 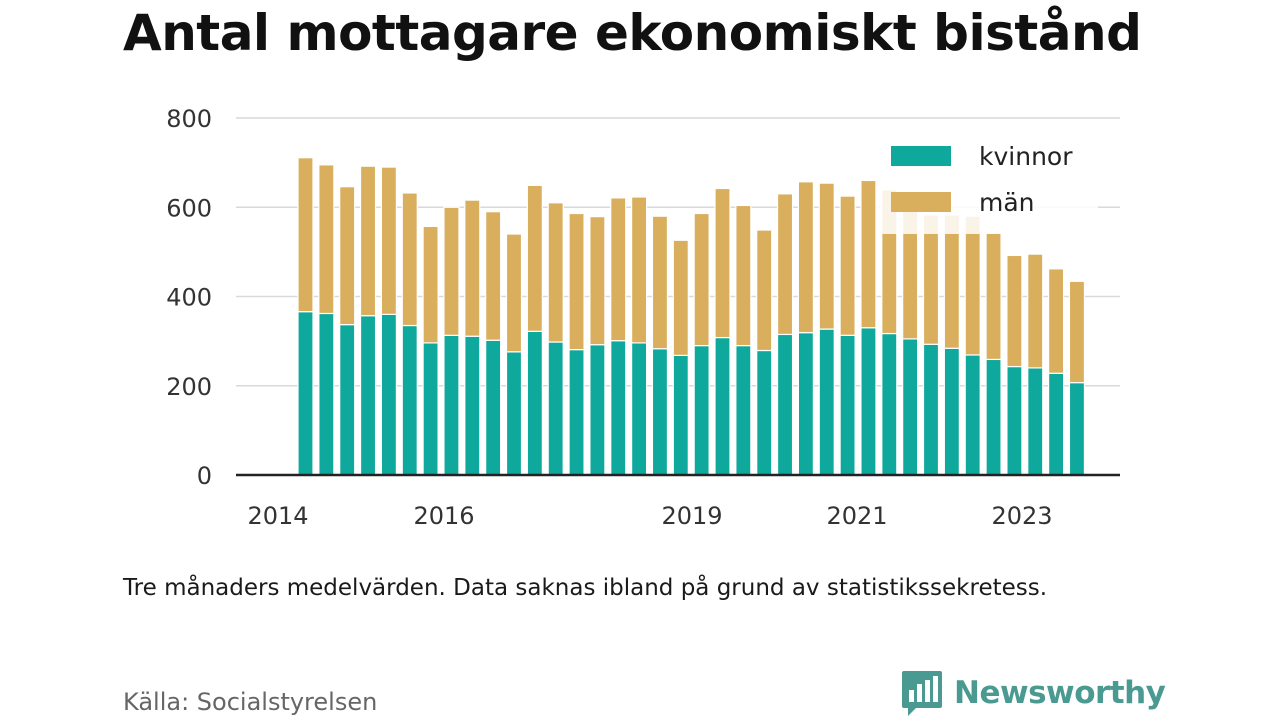 I want to click on x-tick-label: 2023, so click(x=1021, y=516).